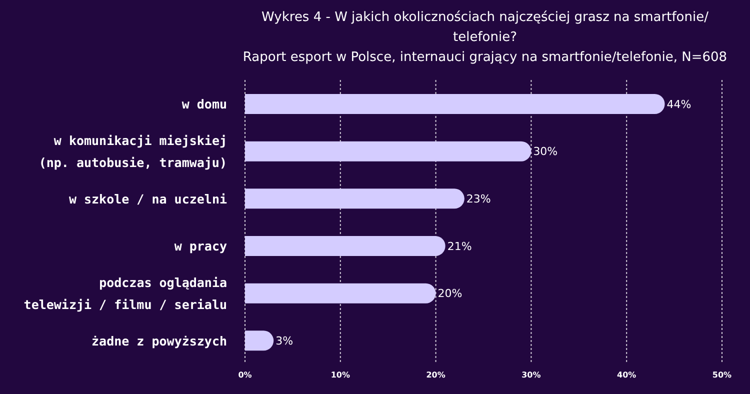  What do you see at coordinates (340, 375) in the screenshot?
I see `x-tick-label: 10%` at bounding box center [340, 375].